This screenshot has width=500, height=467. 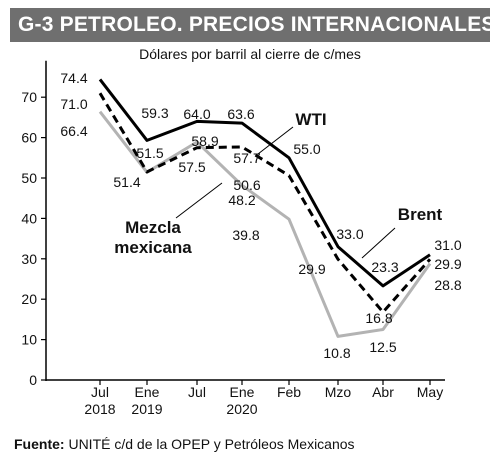 I want to click on data-label: 59.3, so click(x=154, y=113).